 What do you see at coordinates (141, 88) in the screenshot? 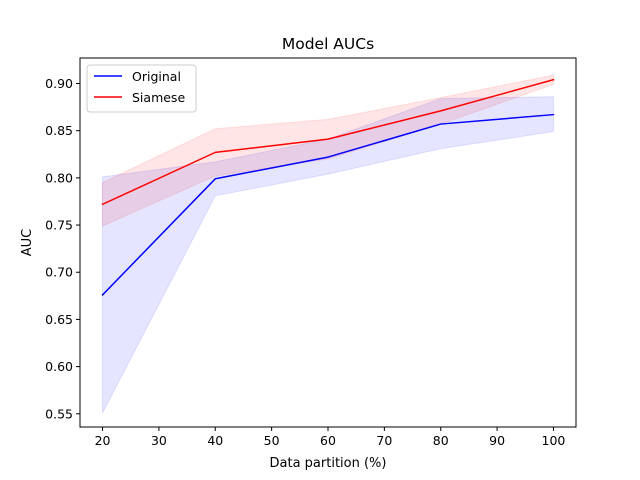
I see `legend: Original Siamese` at bounding box center [141, 88].